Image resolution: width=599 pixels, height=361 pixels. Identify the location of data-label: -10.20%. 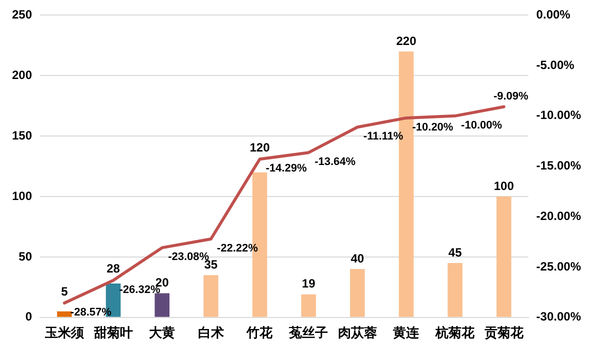
(433, 127).